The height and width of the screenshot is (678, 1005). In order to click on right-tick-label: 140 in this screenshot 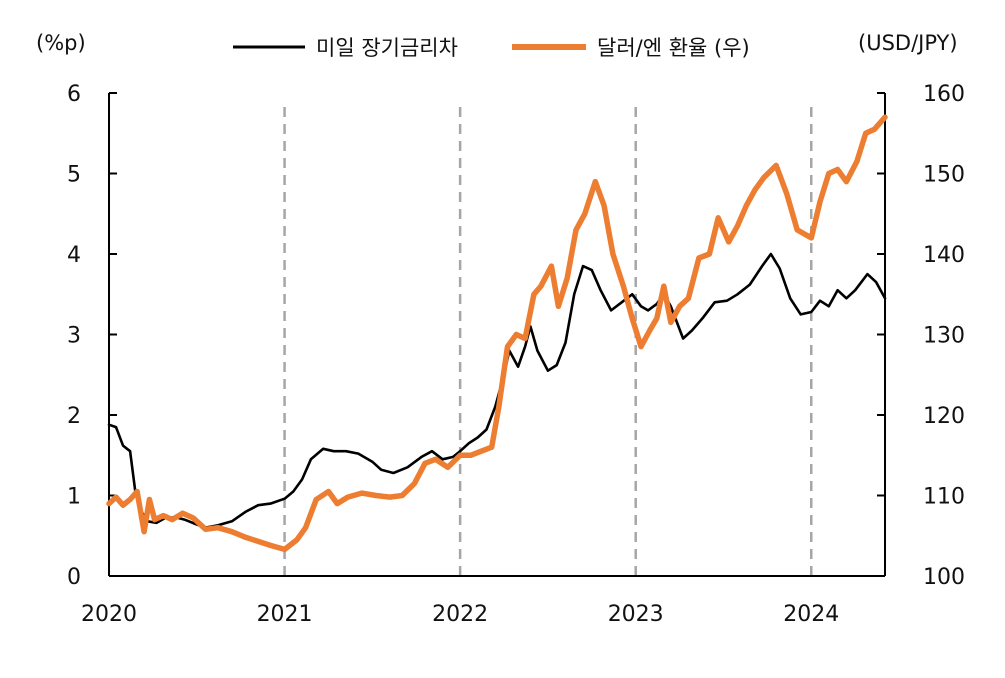, I will do `click(944, 255)`.